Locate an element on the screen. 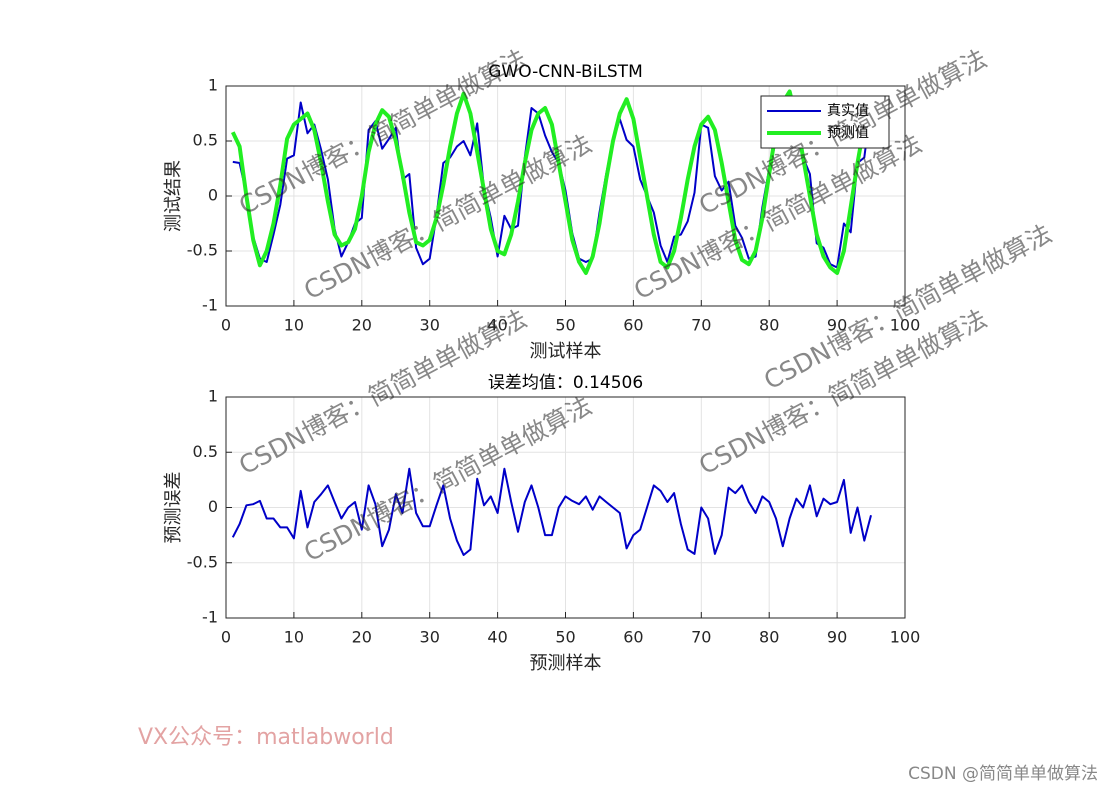 This screenshot has height=793, width=1102. legend-label: 真实值 is located at coordinates (848, 111).